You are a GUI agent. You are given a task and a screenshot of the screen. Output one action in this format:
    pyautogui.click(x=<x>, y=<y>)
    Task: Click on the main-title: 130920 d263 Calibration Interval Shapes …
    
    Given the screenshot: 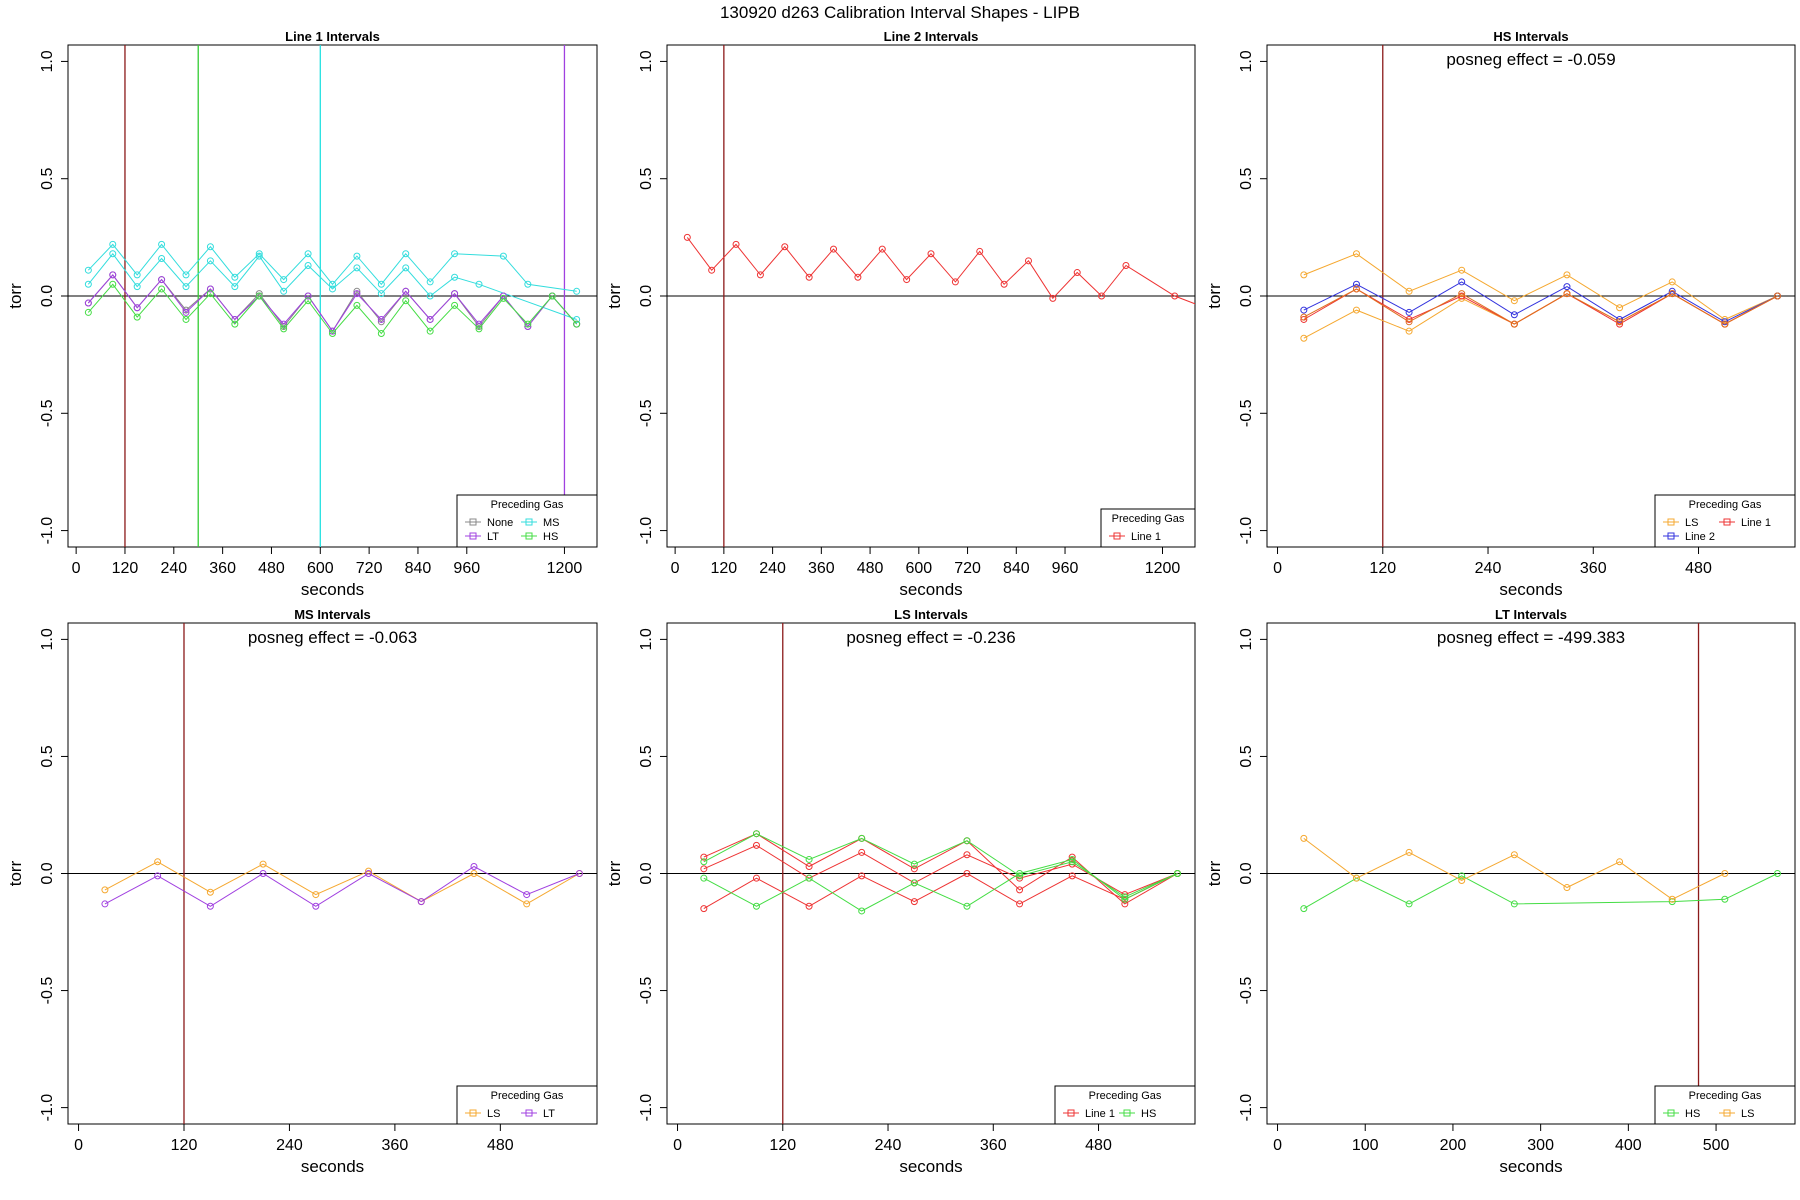 What is the action you would take?
    pyautogui.click(x=900, y=12)
    